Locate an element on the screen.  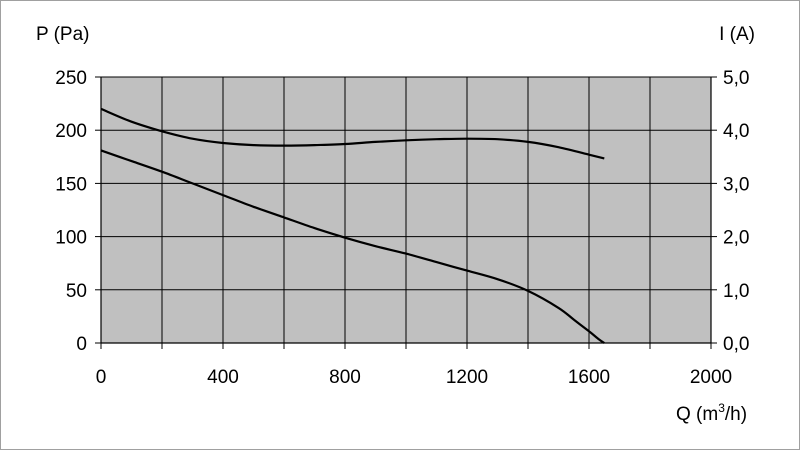
x-axis-label: Q (m3/h) is located at coordinates (711, 413).